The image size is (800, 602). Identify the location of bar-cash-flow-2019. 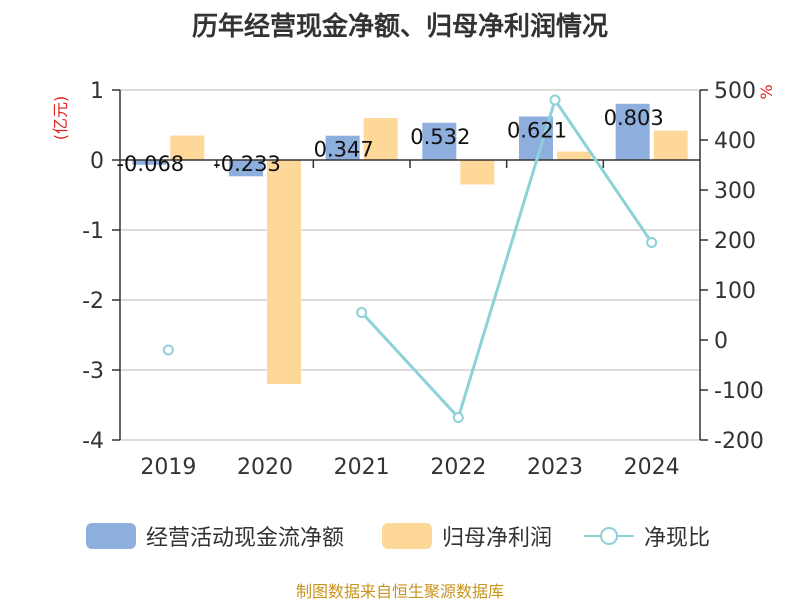
(149, 162).